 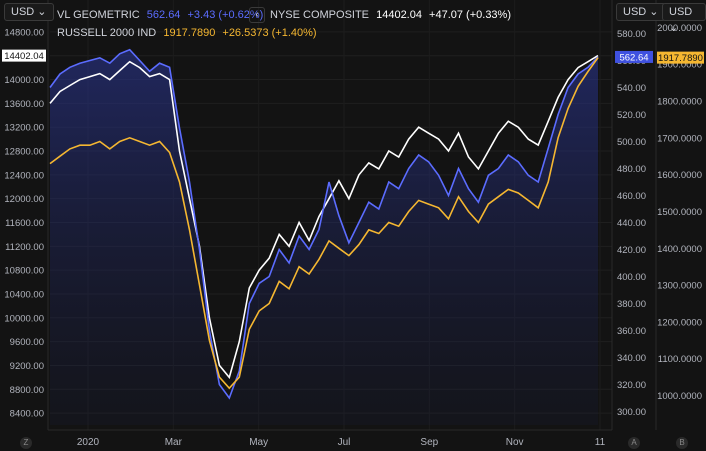 I want to click on mid-tick-label: 360.00, so click(x=631, y=331).